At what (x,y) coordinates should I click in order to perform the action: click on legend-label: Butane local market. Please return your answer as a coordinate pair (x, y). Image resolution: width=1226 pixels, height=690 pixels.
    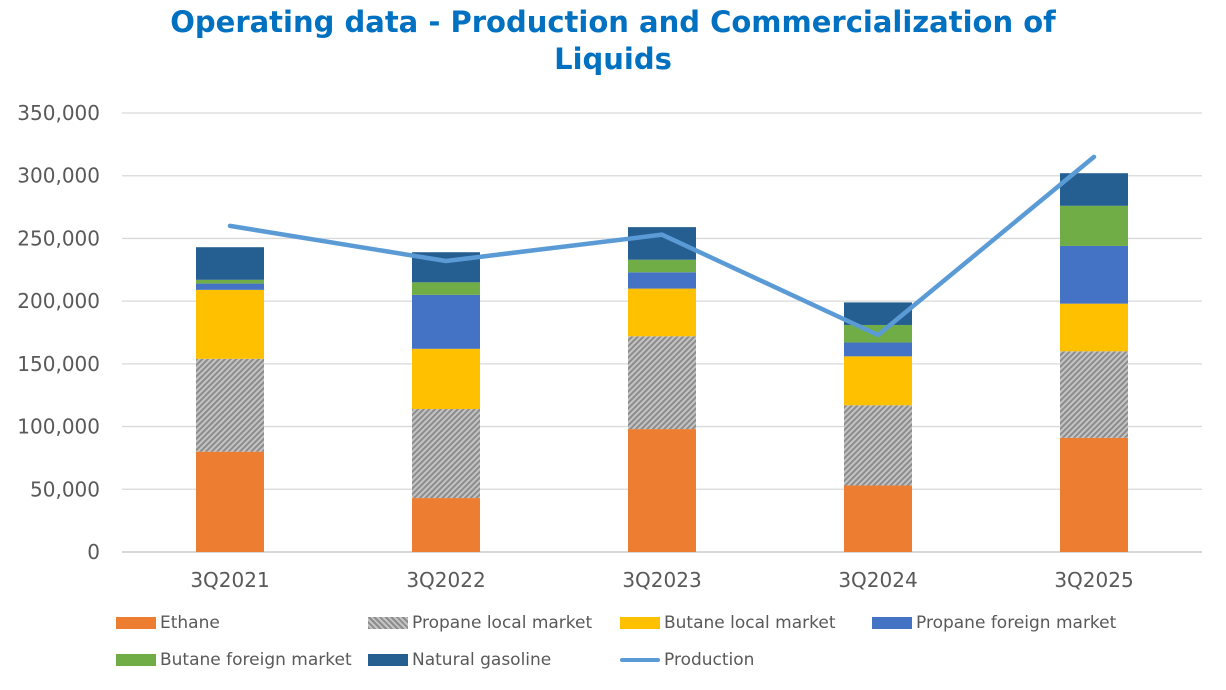
    Looking at the image, I should click on (750, 623).